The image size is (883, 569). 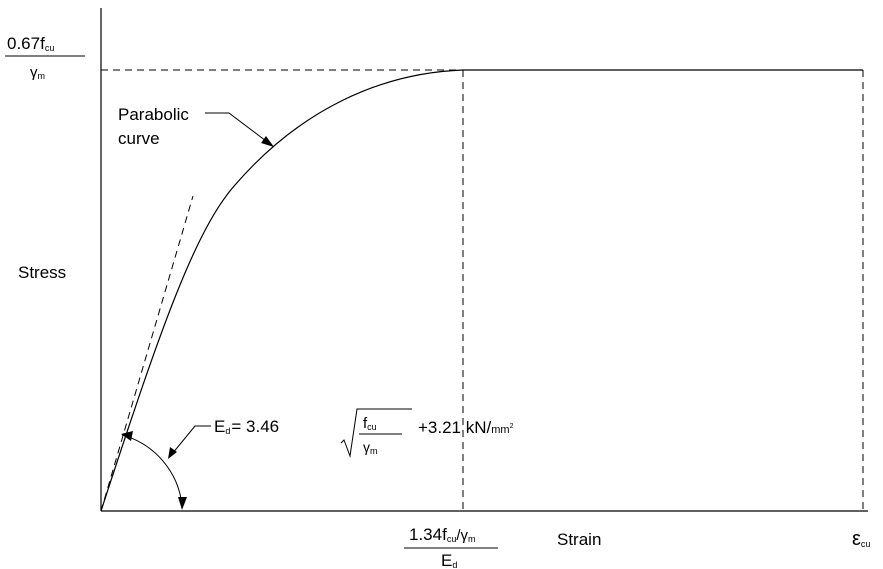 I want to click on arc-arrowhead-top, so click(x=127, y=436).